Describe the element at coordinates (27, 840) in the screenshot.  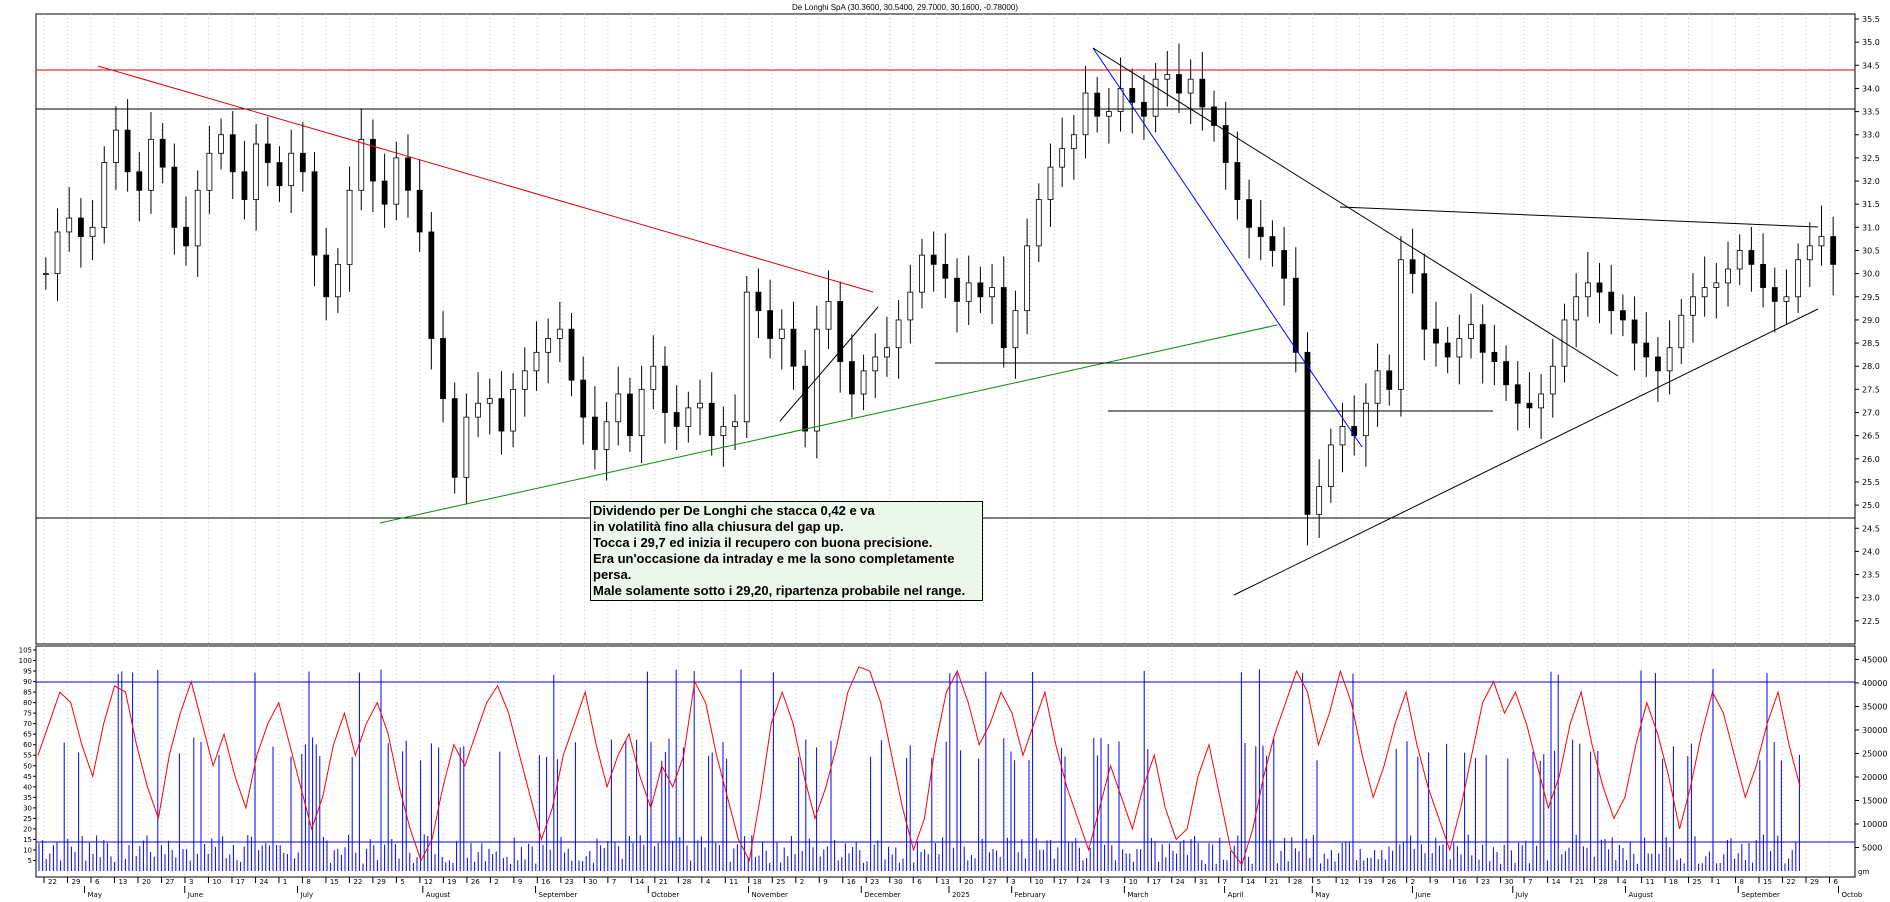
I see `y-tick-label: 15` at that location.